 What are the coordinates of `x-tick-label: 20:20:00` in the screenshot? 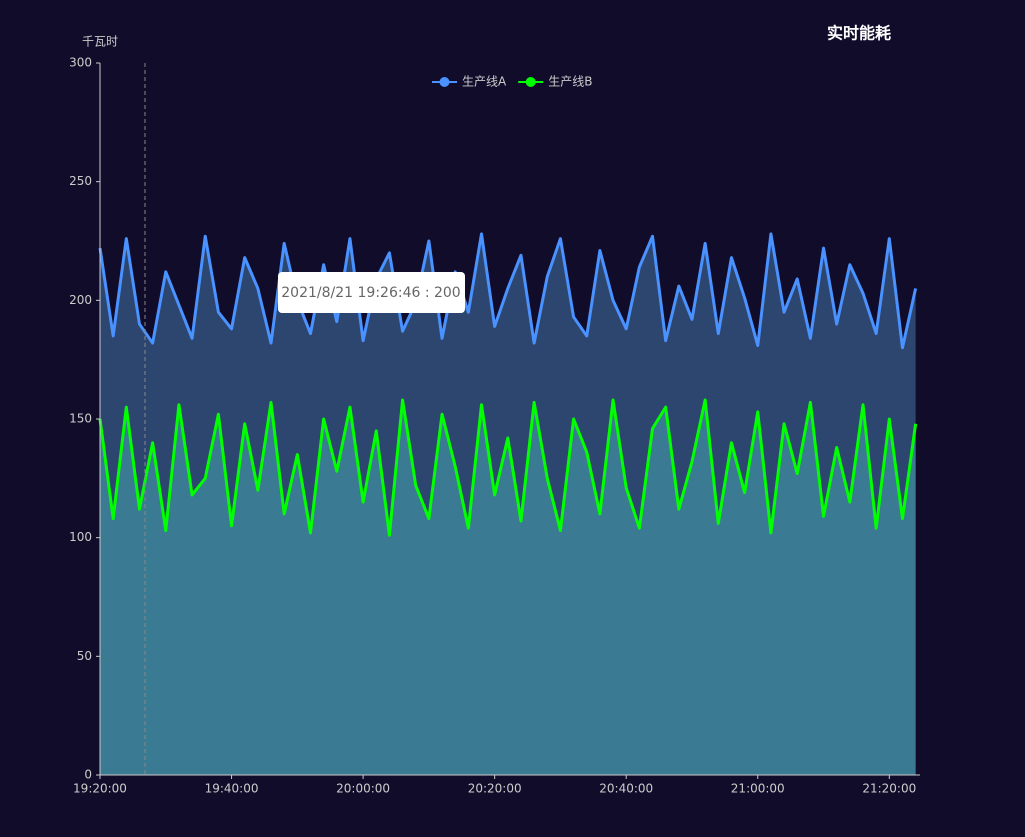 It's located at (495, 789).